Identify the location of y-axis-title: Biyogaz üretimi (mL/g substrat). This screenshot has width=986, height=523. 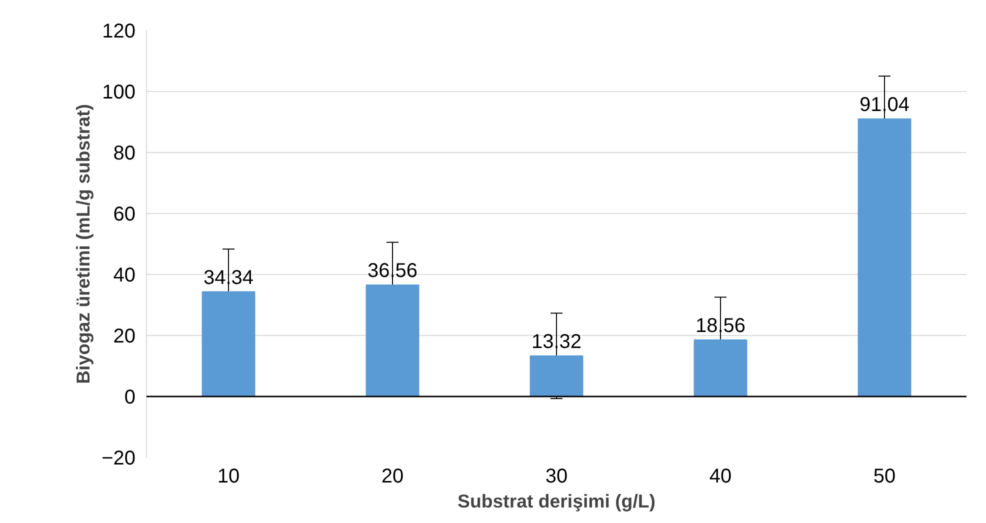
(83, 244).